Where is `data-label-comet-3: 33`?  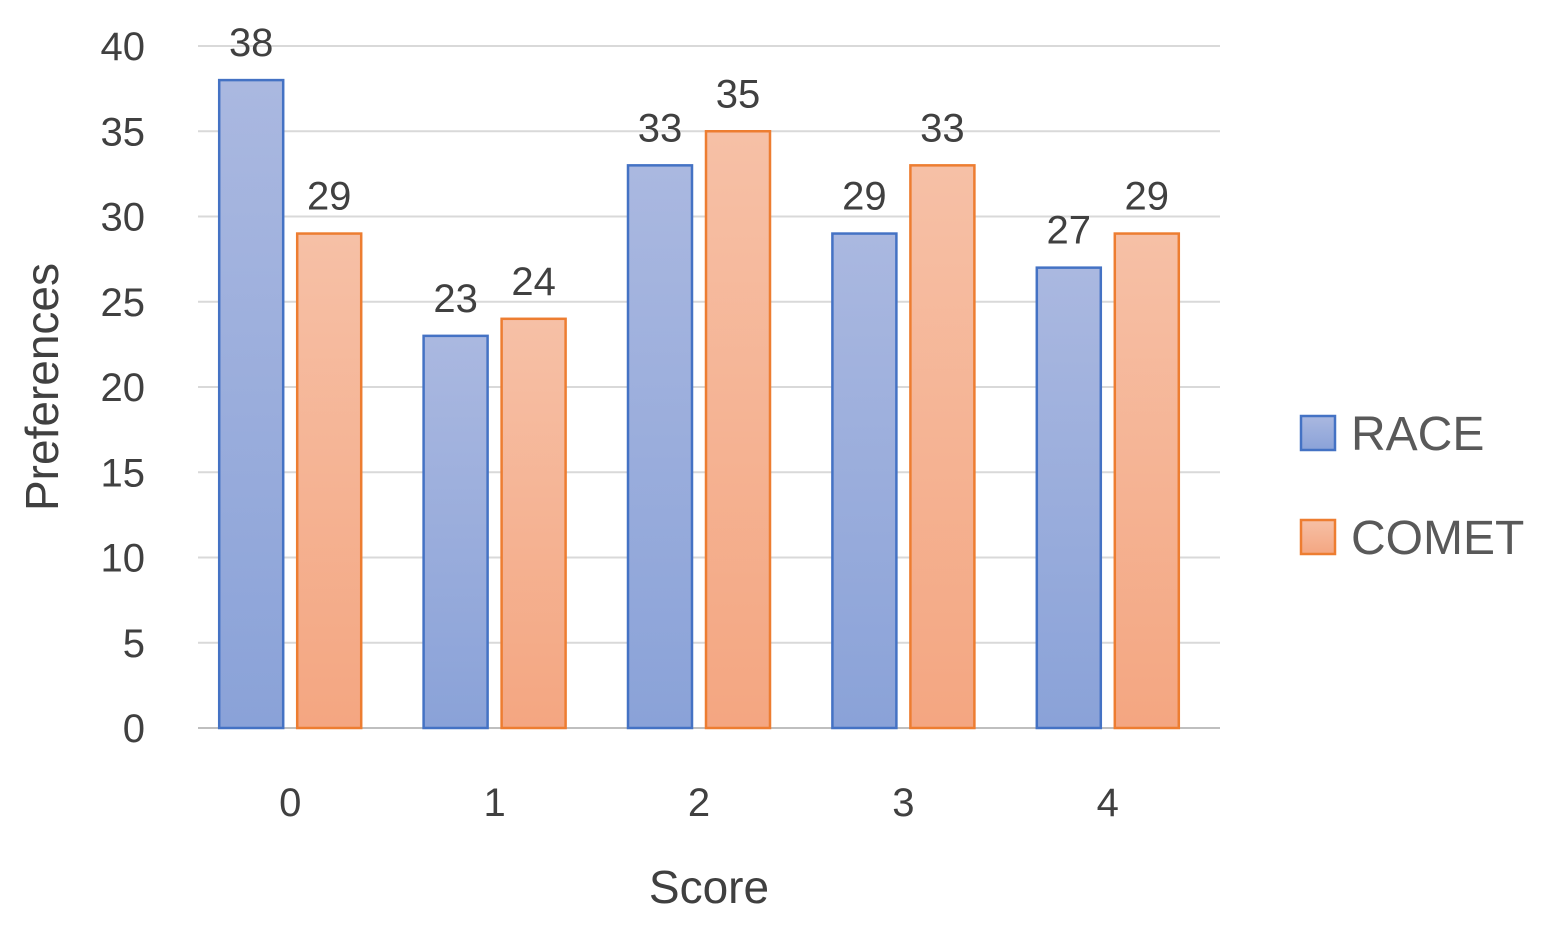 data-label-comet-3: 33 is located at coordinates (942, 128).